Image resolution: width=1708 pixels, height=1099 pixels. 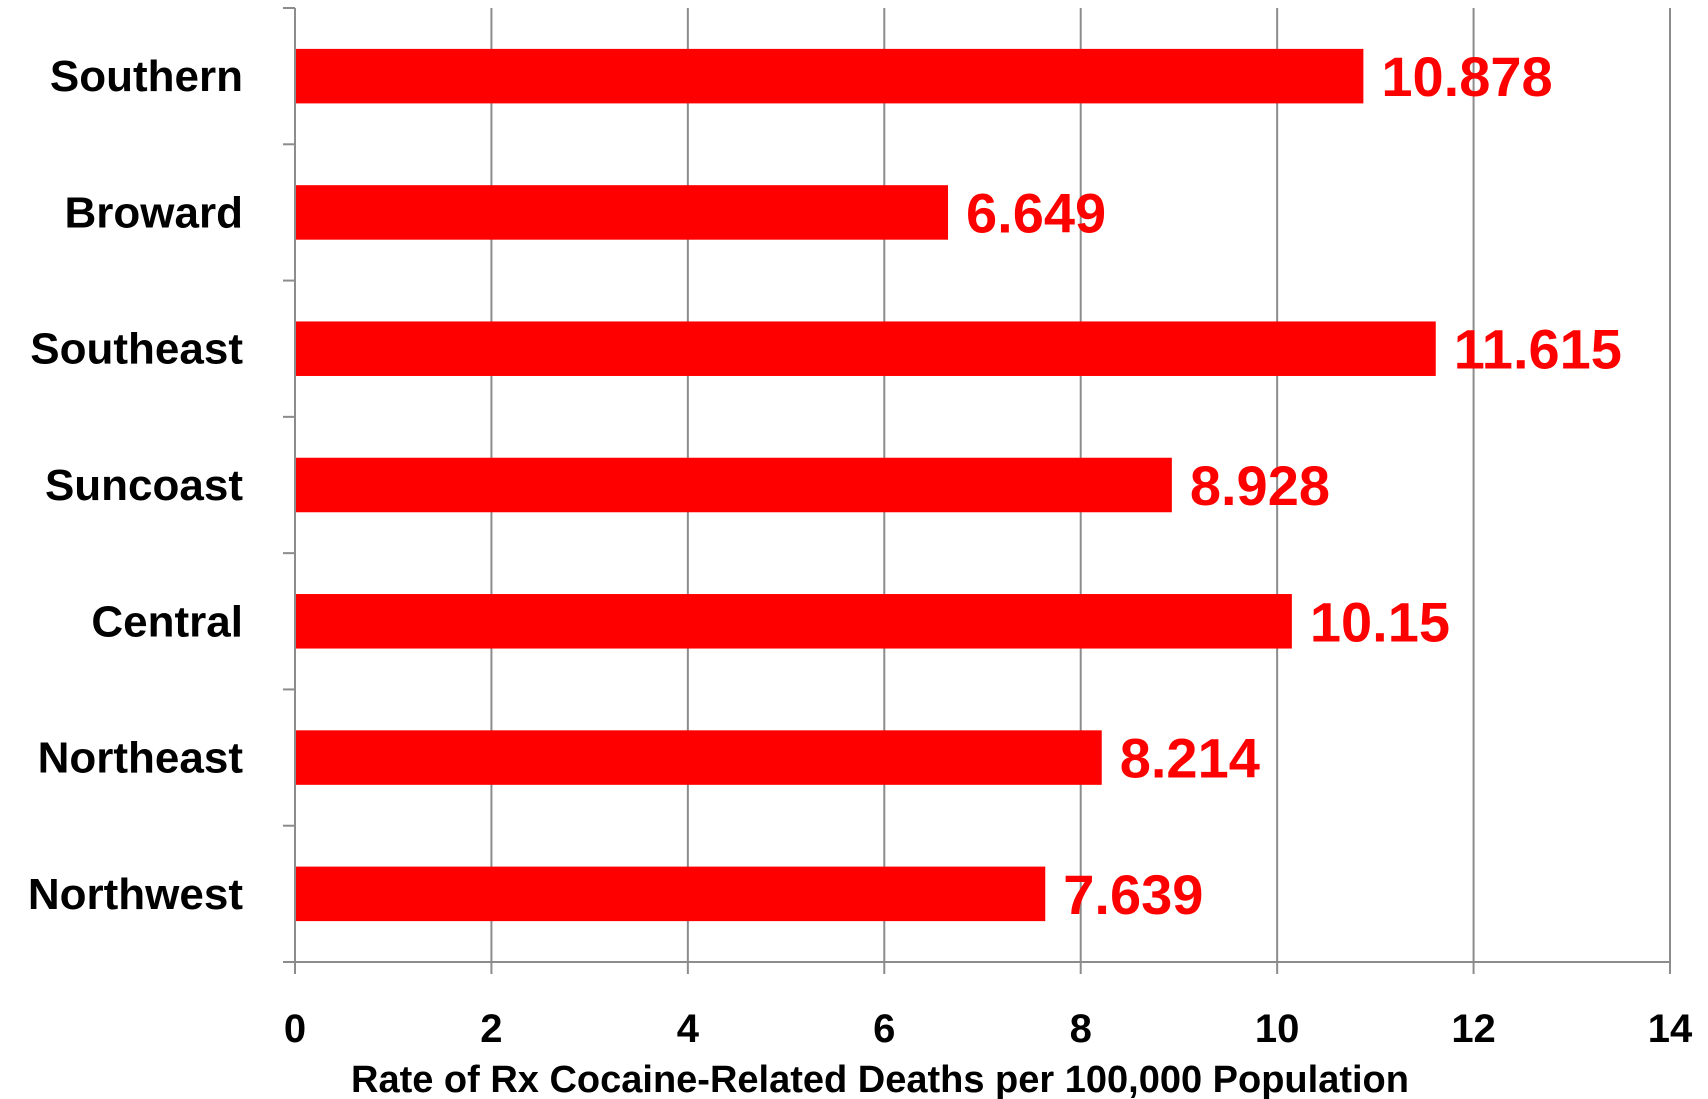 What do you see at coordinates (1133, 894) in the screenshot?
I see `data-label: 7.639` at bounding box center [1133, 894].